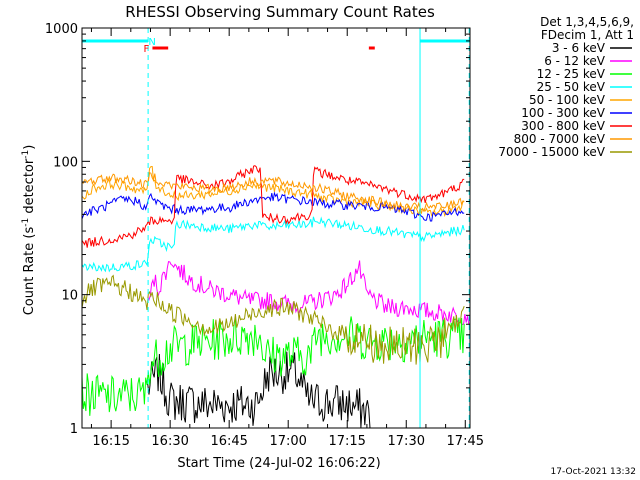 The height and width of the screenshot is (480, 640). Describe the element at coordinates (563, 126) in the screenshot. I see `legend-label-7: 300 - 800 keV` at that location.